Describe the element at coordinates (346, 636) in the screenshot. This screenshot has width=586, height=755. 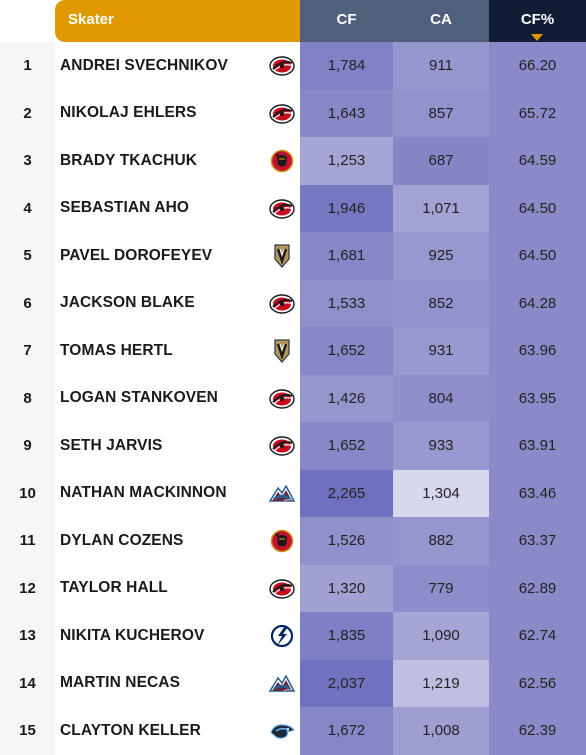
I see `cf-cell: 1,835` at that location.